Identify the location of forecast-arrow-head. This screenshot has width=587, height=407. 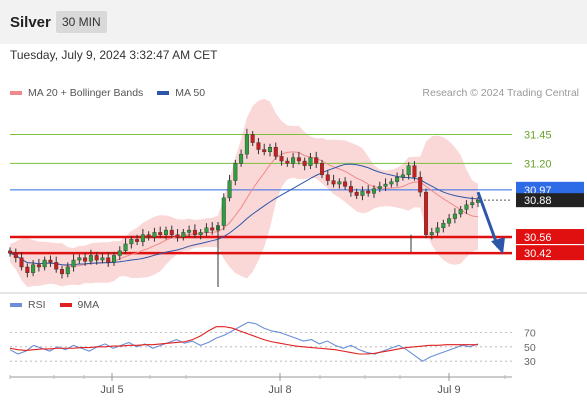
(498, 246).